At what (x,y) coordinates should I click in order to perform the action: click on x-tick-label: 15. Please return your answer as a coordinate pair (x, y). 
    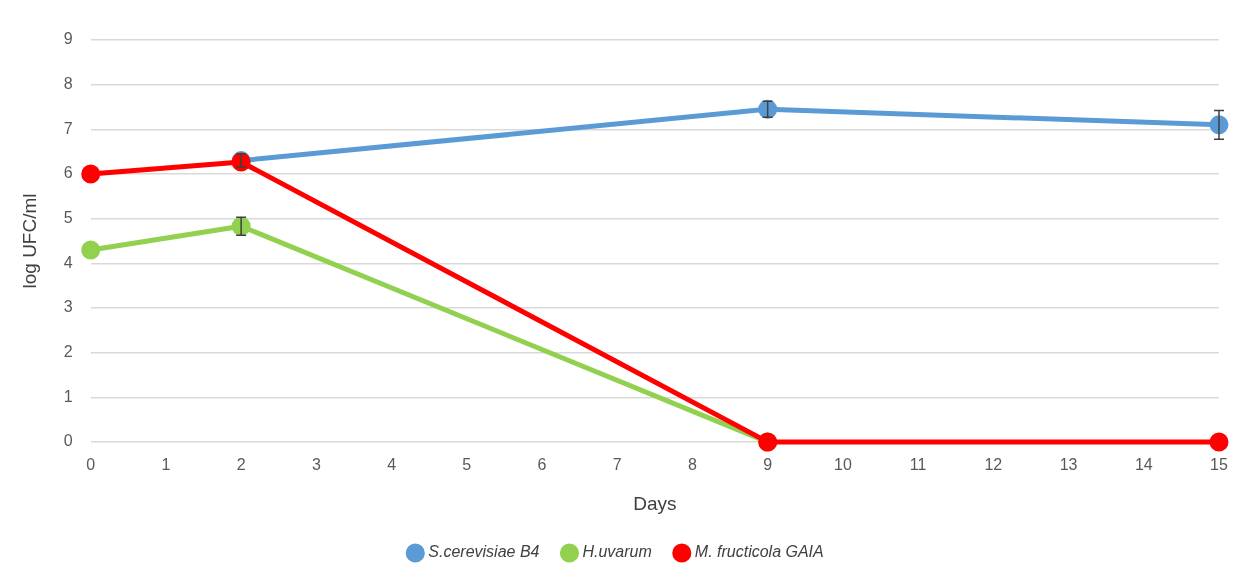
    Looking at the image, I should click on (1219, 465).